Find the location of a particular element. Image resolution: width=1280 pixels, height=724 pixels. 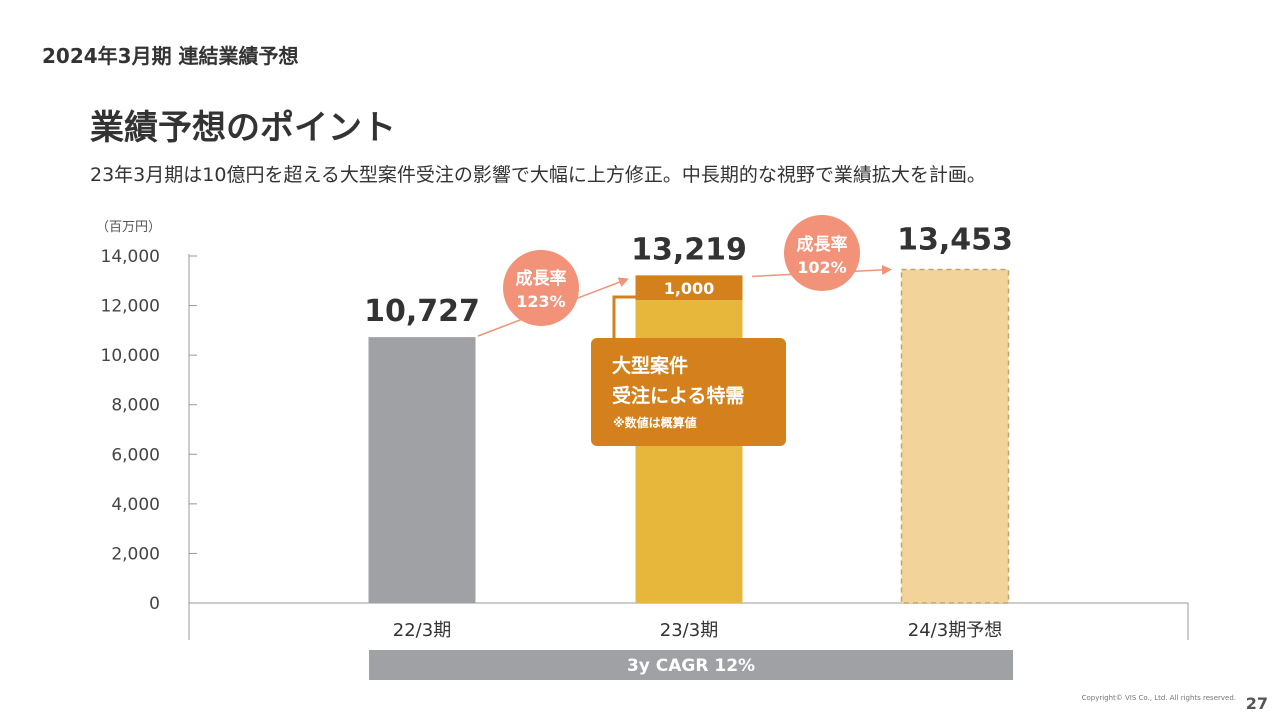

value-label: 13,453 is located at coordinates (955, 240).